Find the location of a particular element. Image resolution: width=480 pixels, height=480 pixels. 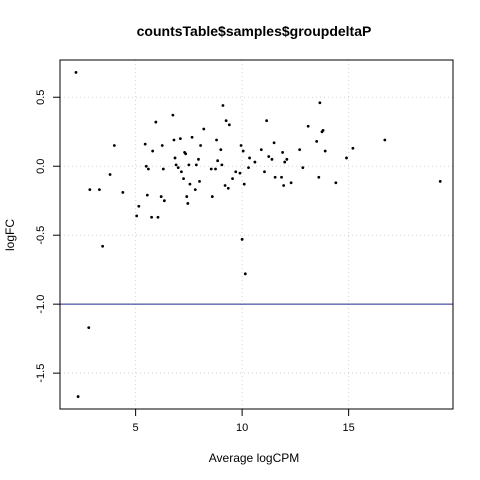

x-axis: 5 10 15 is located at coordinates (244, 421).